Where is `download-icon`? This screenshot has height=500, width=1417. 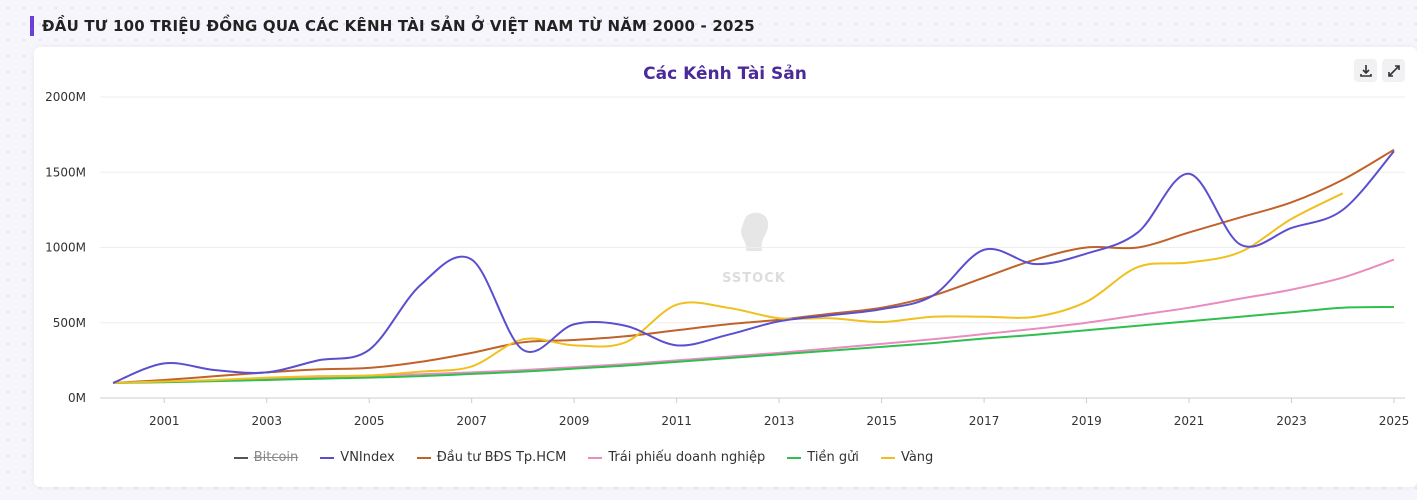 download-icon is located at coordinates (1365, 70).